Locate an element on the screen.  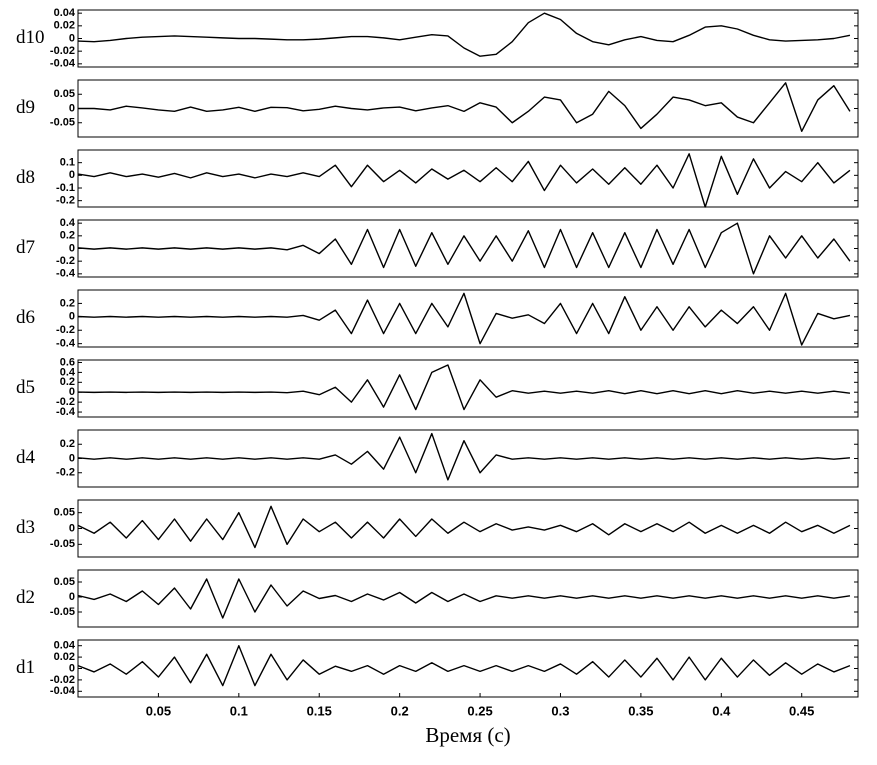
y-axis-label: d4 is located at coordinates (26, 457).